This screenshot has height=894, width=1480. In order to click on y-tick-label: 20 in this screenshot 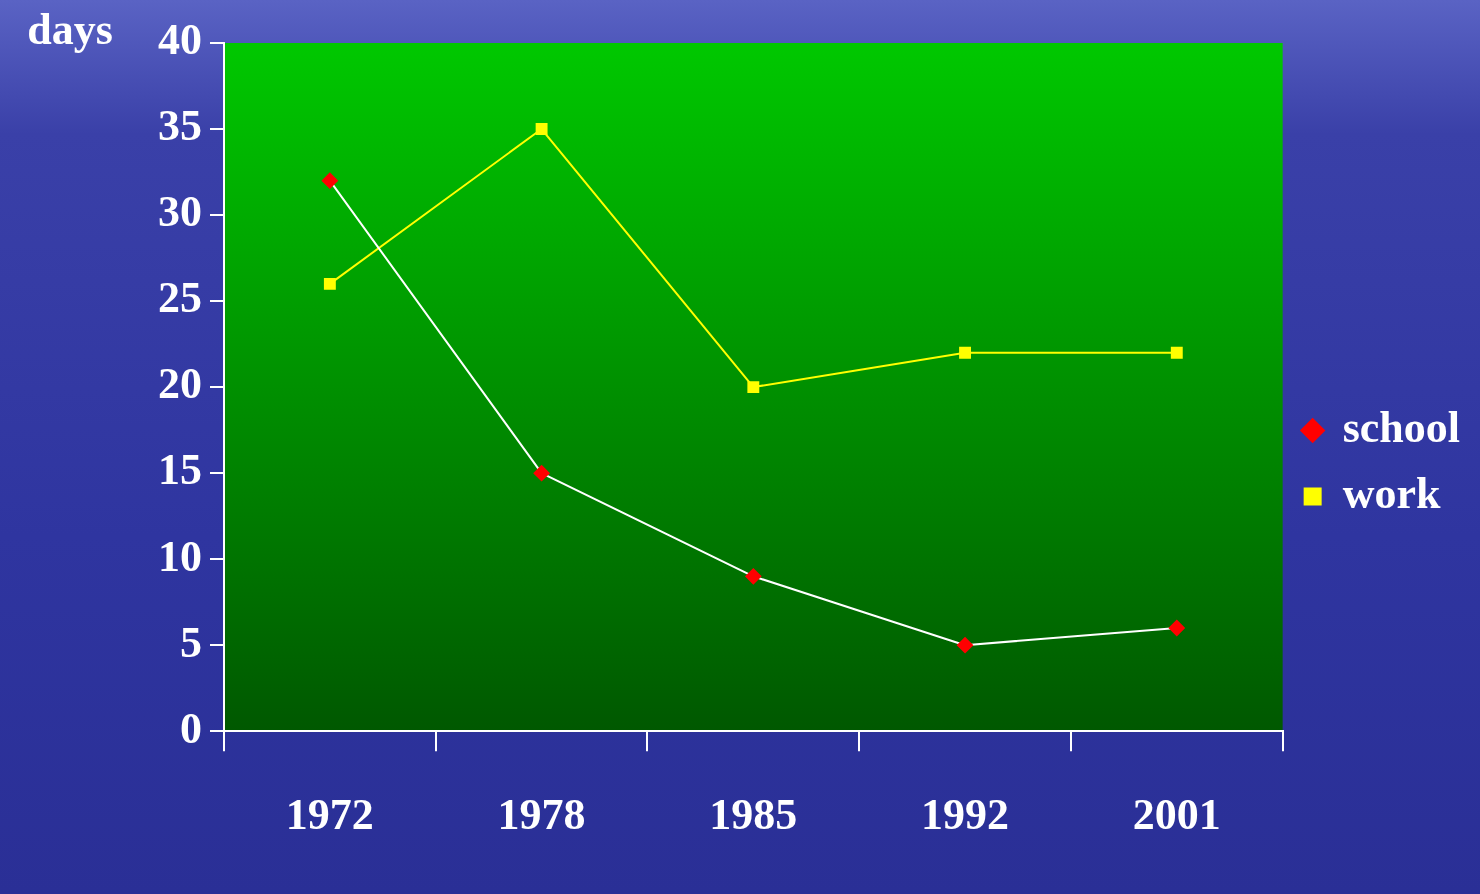, I will do `click(180, 384)`.